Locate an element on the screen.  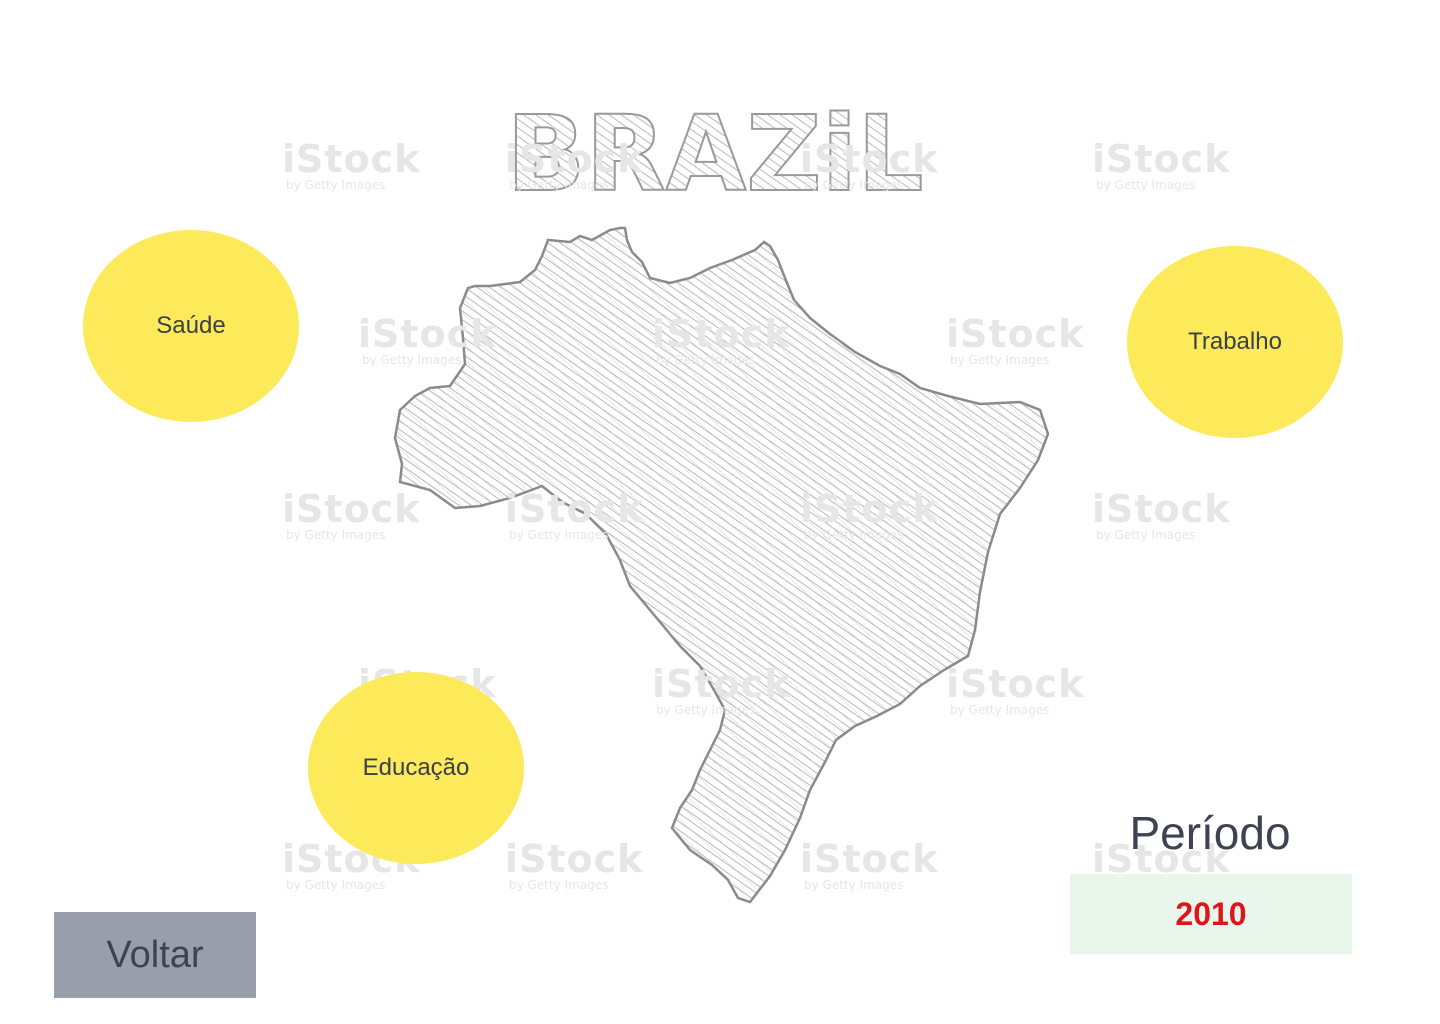
periodo-value: 2010 is located at coordinates (1211, 913).